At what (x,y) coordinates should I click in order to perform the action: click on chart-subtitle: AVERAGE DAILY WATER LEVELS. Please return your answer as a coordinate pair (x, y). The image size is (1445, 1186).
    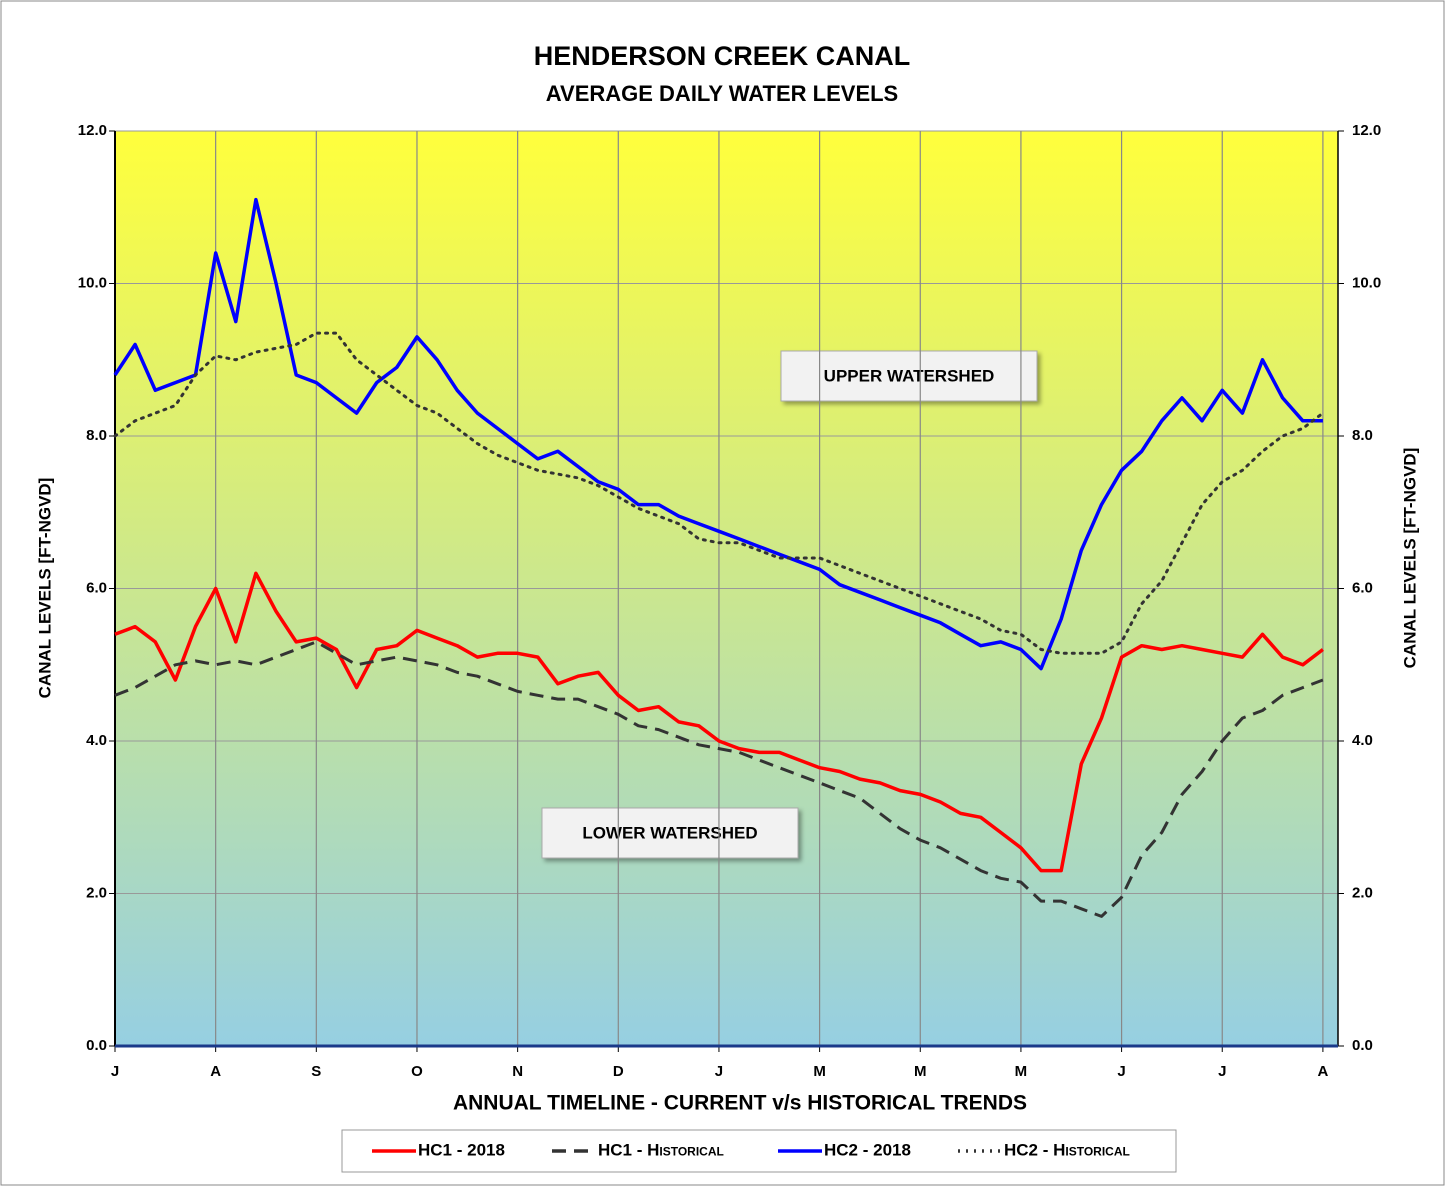
    Looking at the image, I should click on (722, 93).